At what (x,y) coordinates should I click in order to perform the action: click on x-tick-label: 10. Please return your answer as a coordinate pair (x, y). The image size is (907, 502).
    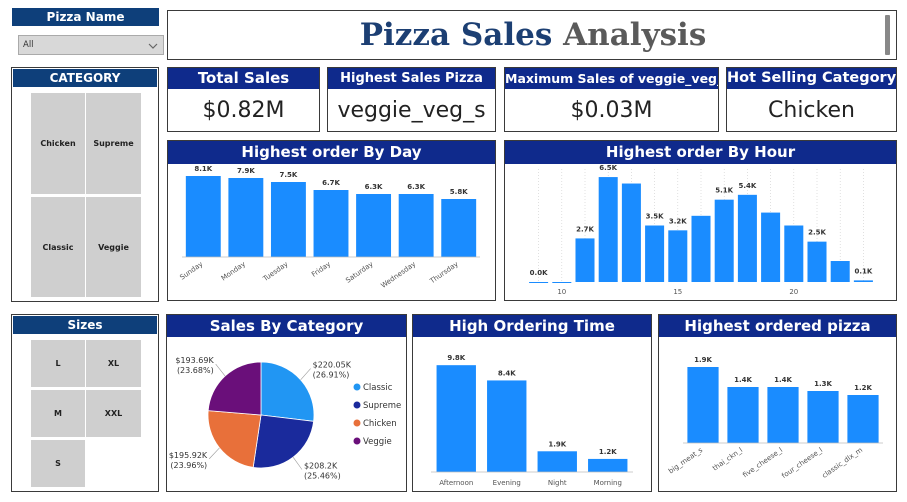
    Looking at the image, I should click on (561, 292).